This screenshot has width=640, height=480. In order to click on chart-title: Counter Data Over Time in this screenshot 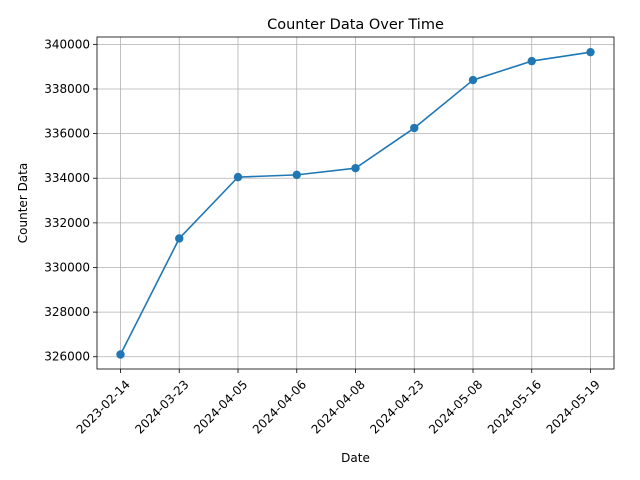, I will do `click(355, 25)`.